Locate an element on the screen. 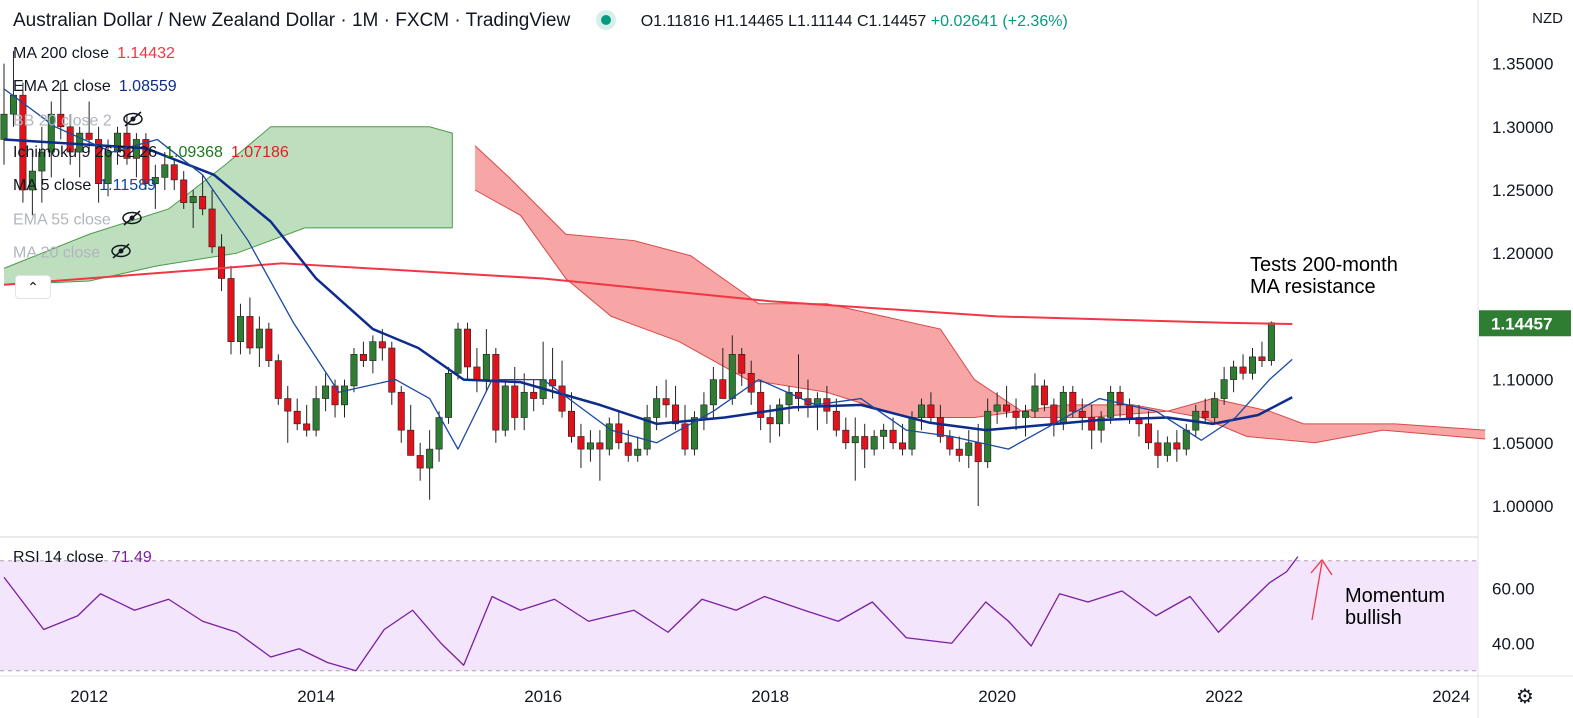 Image resolution: width=1573 pixels, height=718 pixels. rsi-legend: RSI 14 close 71.49 is located at coordinates (82, 558).